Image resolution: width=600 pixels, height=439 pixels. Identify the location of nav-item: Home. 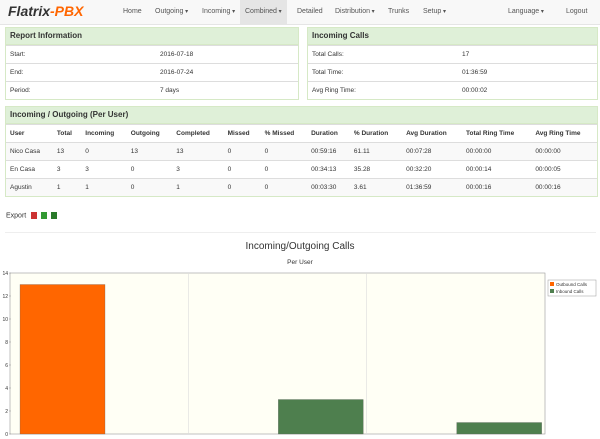
(132, 11).